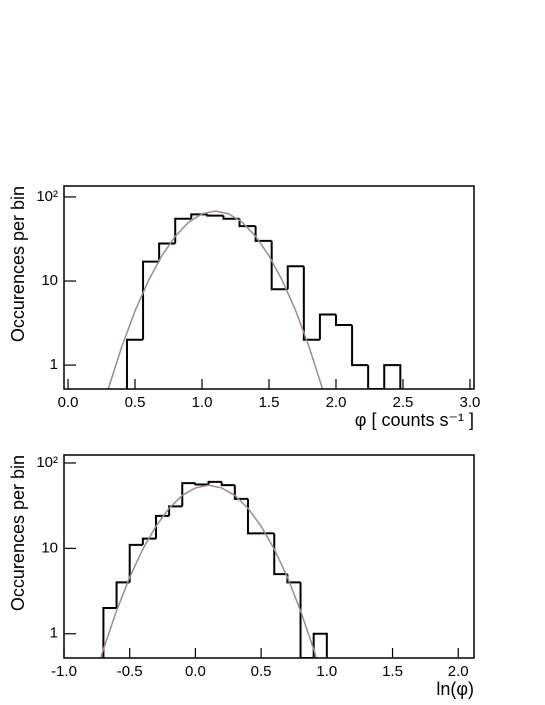  Describe the element at coordinates (414, 420) in the screenshot. I see `x-axis-label: φ [ counts s⁻¹ ]` at that location.